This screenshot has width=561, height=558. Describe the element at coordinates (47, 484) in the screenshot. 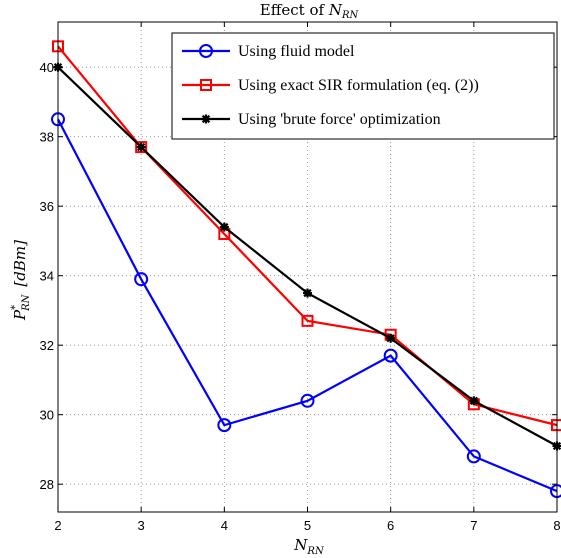

I see `y-tick-label: 28` at that location.